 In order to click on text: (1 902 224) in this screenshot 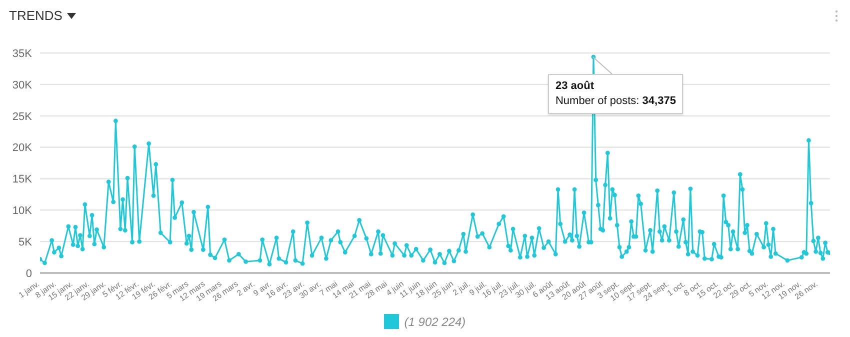, I will do `click(435, 321)`.